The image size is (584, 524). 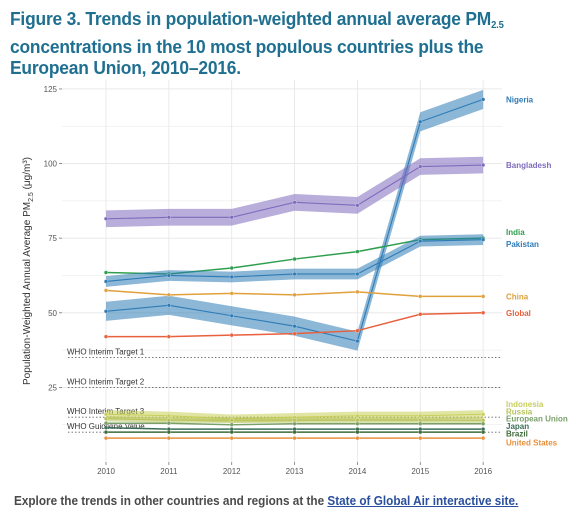 What do you see at coordinates (106, 281) in the screenshot?
I see `point-pakistan-2010` at bounding box center [106, 281].